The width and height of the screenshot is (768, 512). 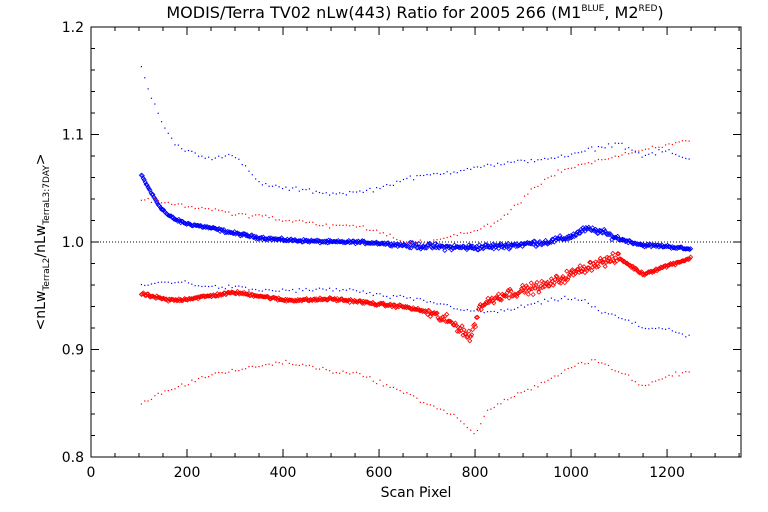 What do you see at coordinates (415, 192) in the screenshot?
I see `red-upper-band-points` at bounding box center [415, 192].